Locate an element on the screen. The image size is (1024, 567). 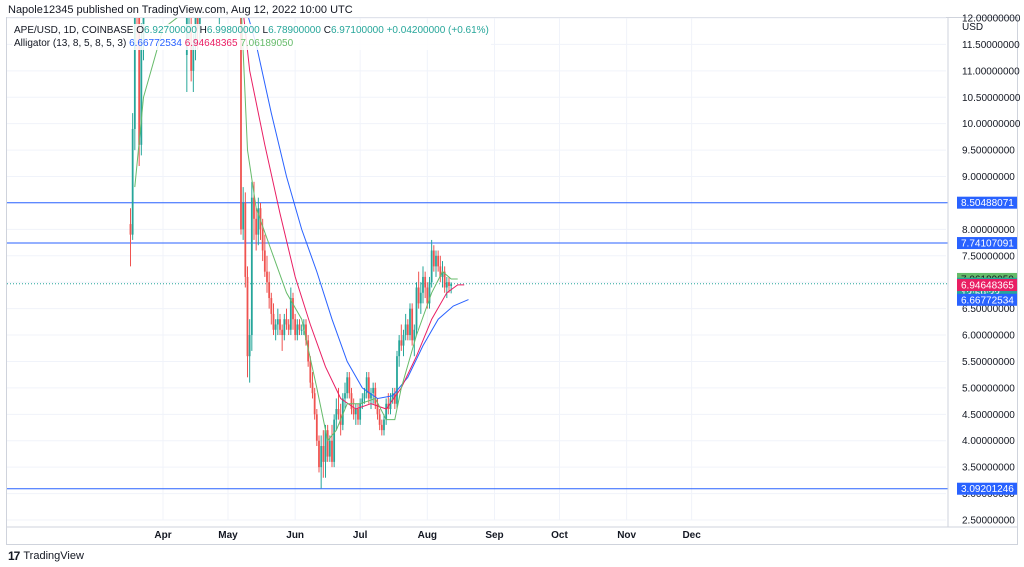
y-tick-label: 7.50000000 is located at coordinates (988, 256).